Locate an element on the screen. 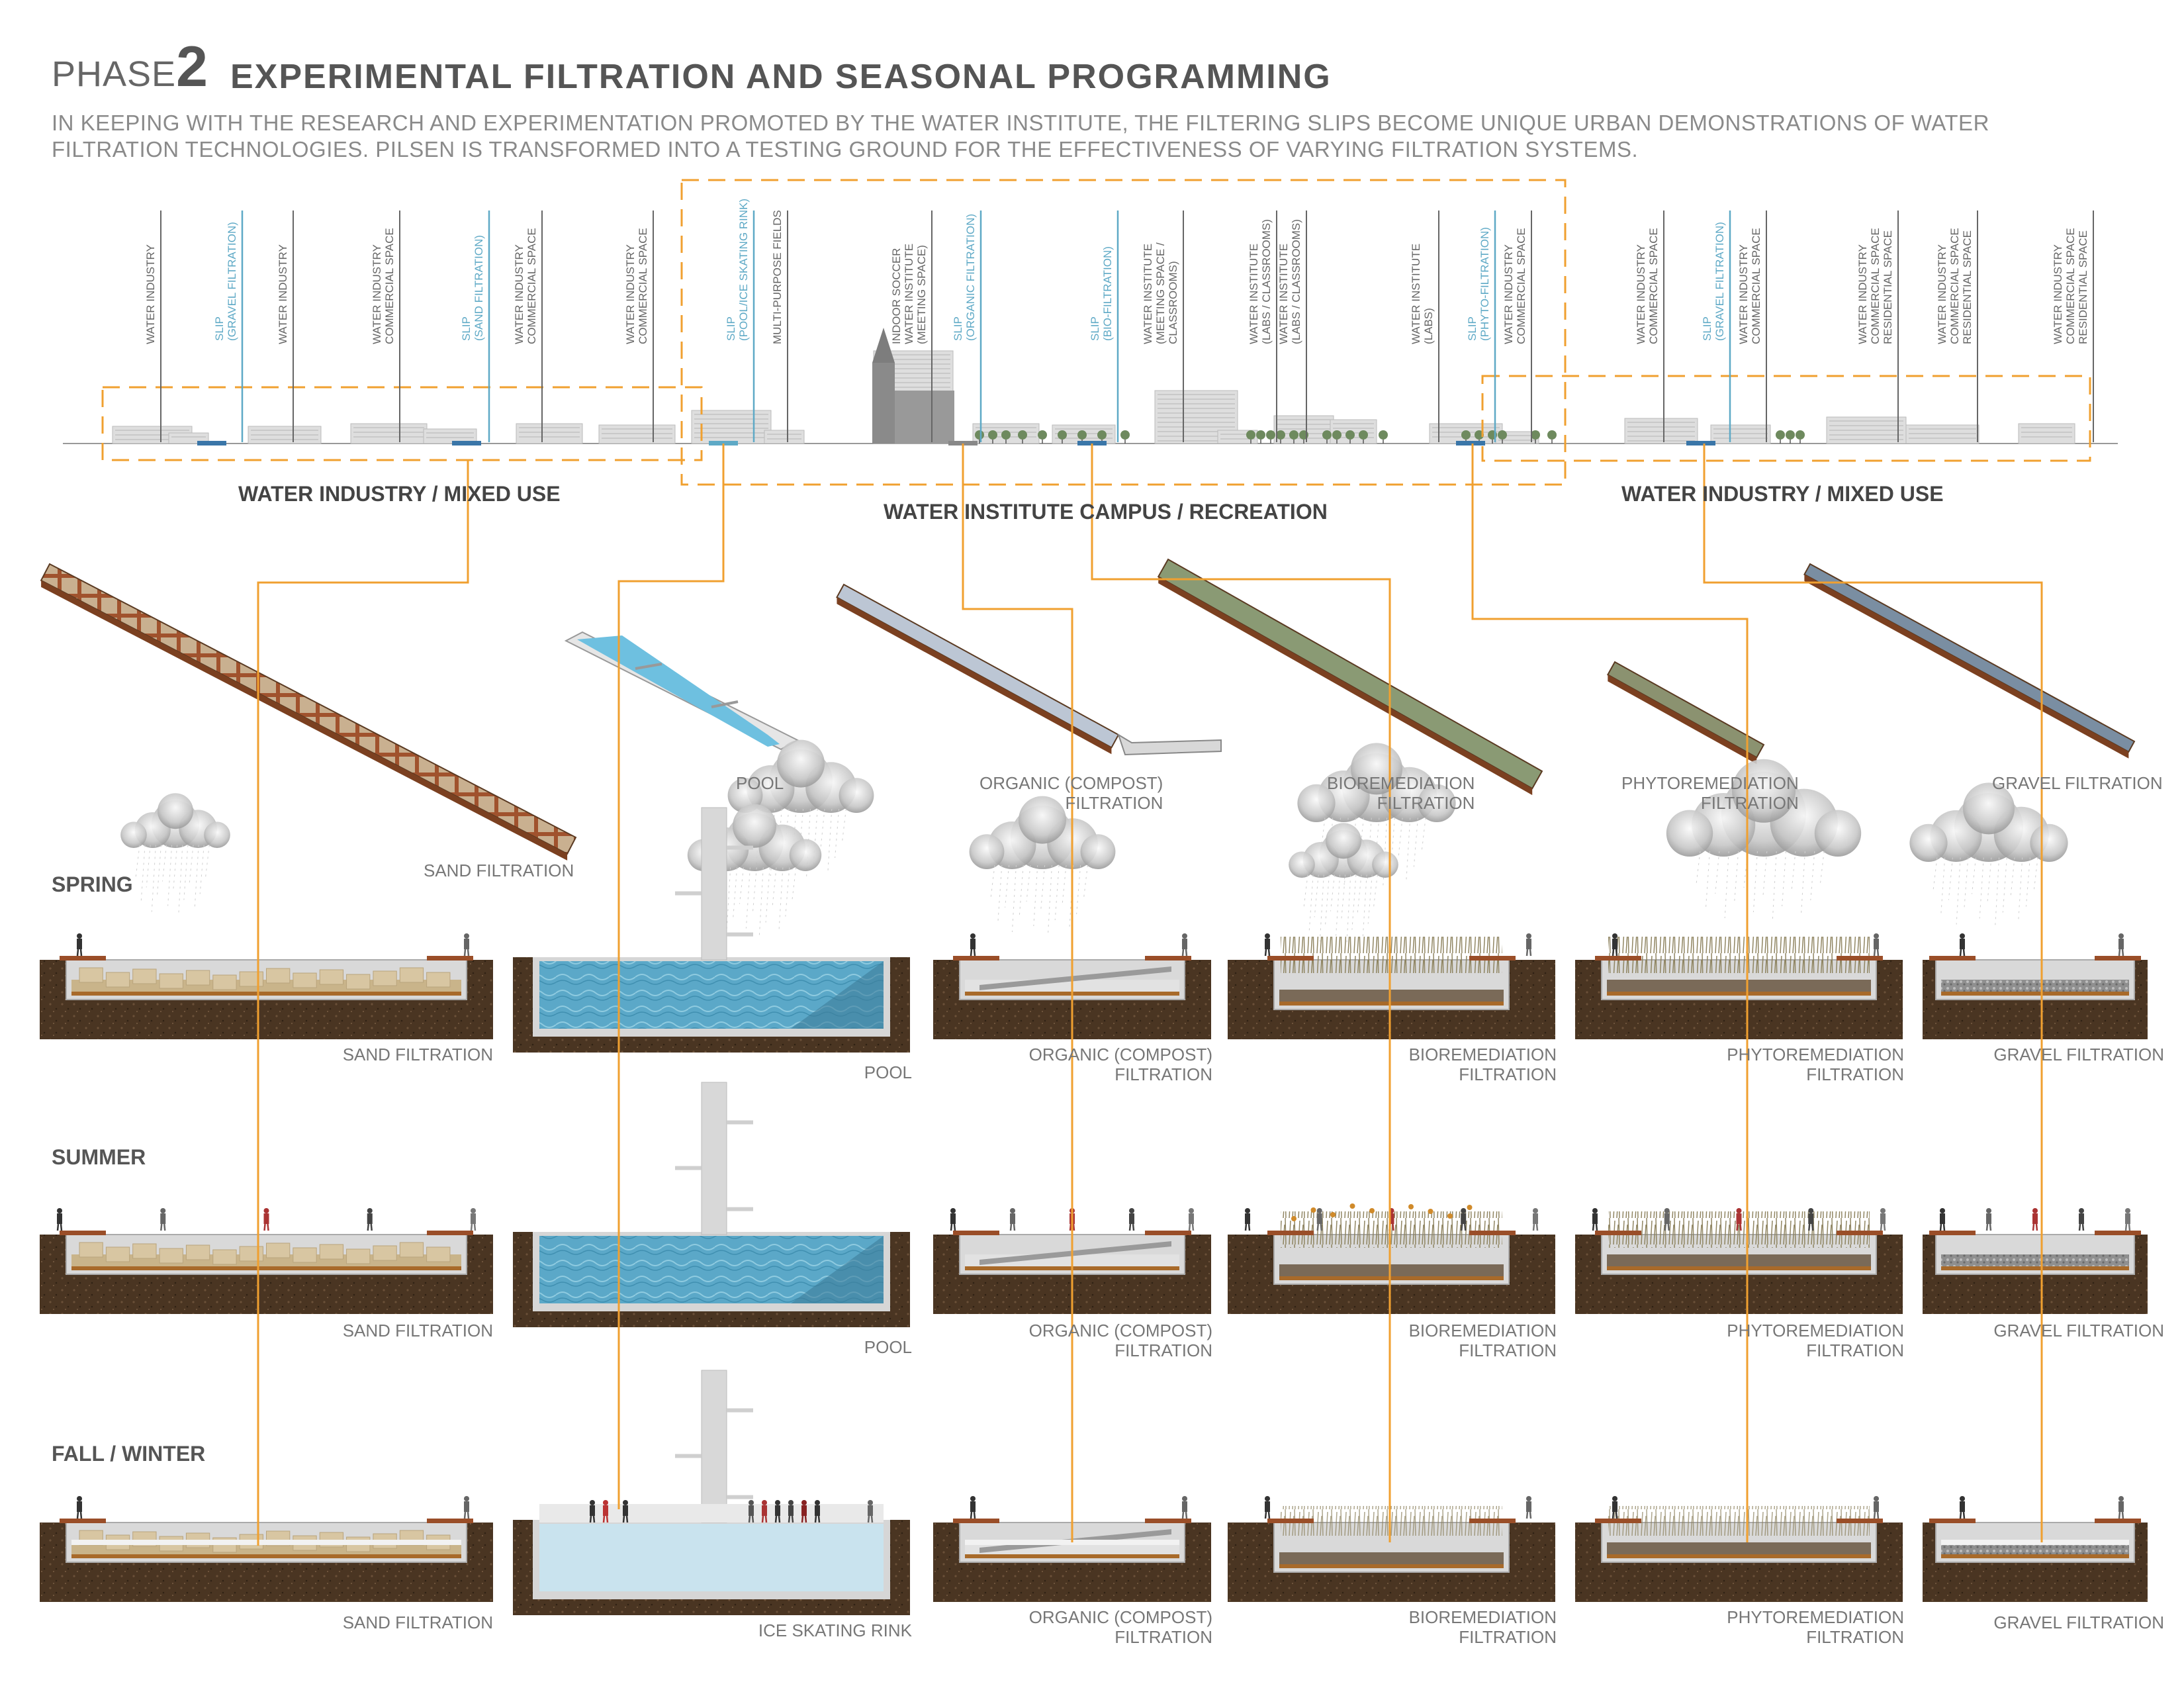 This screenshot has width=2184, height=1688. zone-title-right: WATER INDUSTRY / MIXED USE is located at coordinates (1783, 494).